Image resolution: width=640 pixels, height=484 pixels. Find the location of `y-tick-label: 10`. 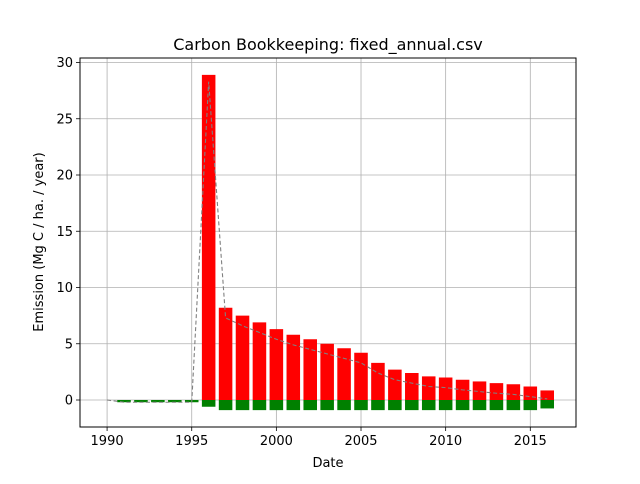

y-tick-label: 10 is located at coordinates (64, 288).